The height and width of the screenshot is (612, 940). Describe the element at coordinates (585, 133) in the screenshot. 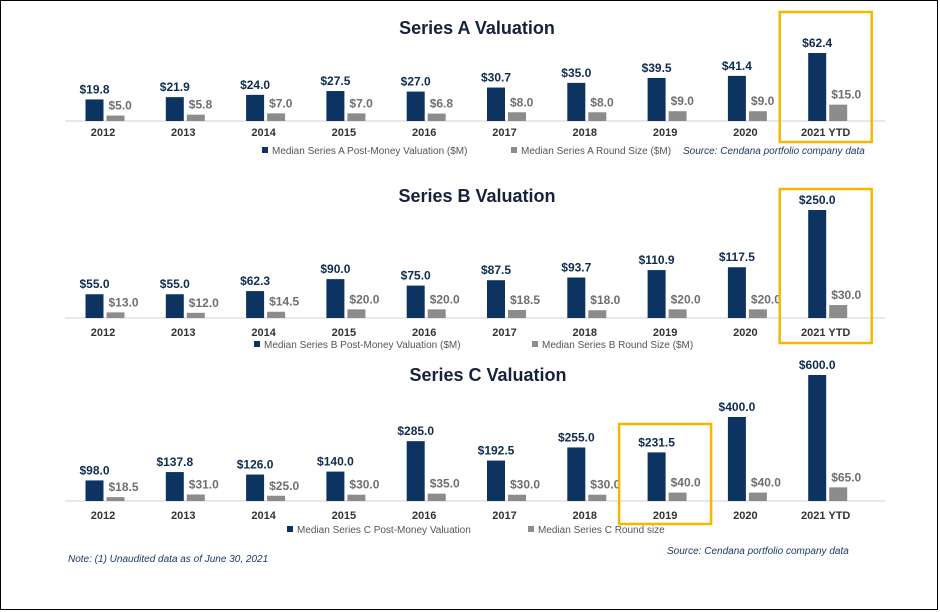

I see `x-tick-label: 2018` at that location.